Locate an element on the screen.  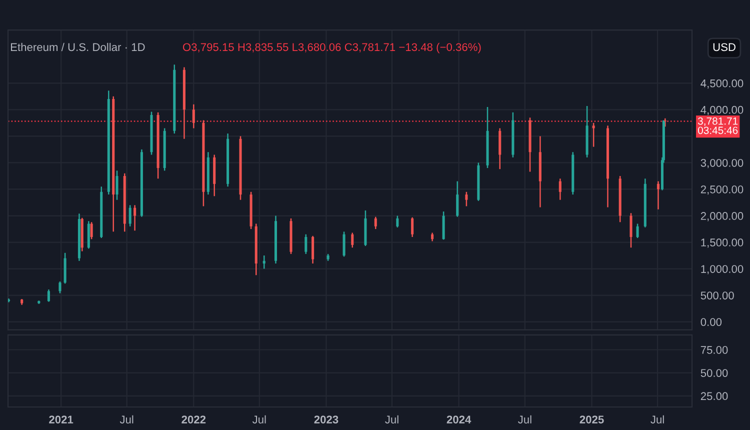
annotation: O3,795.15 H3,835.55 L3,680.06 C3,781.71 −13.48 (−0.36%) is located at coordinates (331, 48).